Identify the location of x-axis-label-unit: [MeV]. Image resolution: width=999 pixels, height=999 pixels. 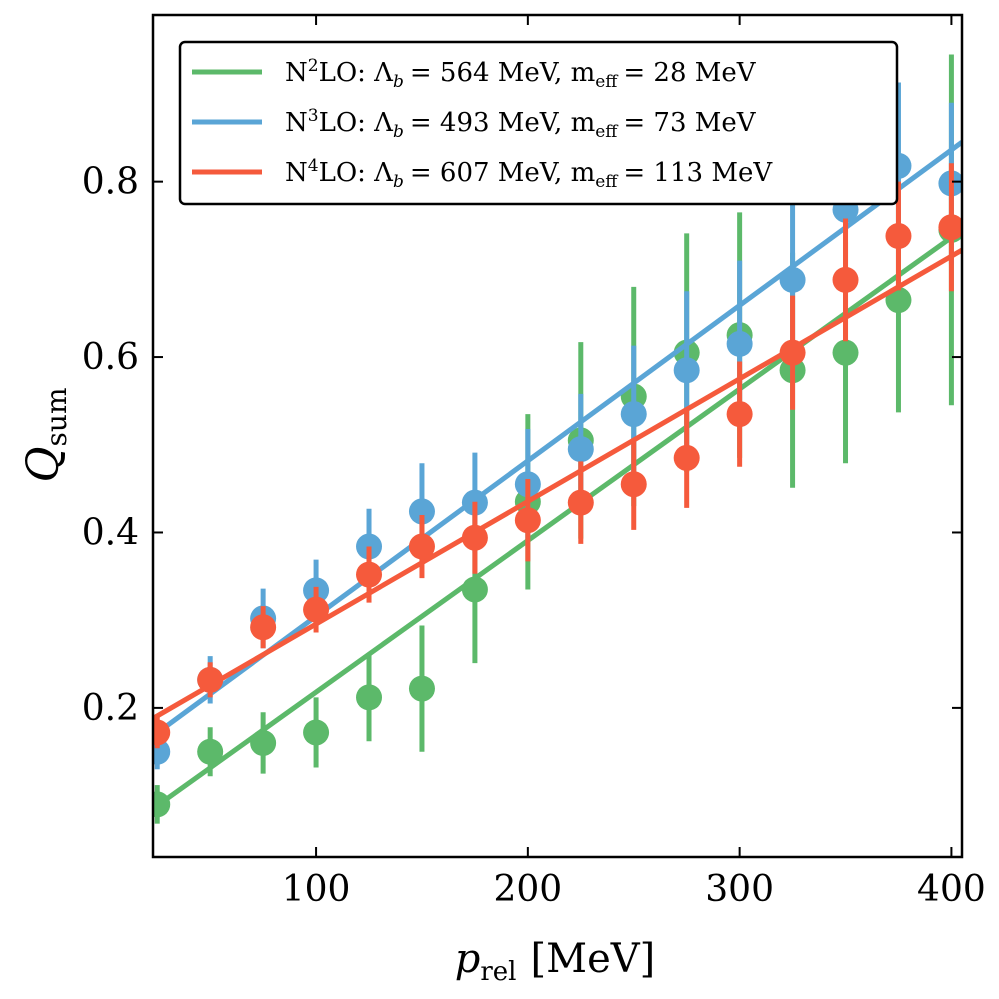
(593, 959).